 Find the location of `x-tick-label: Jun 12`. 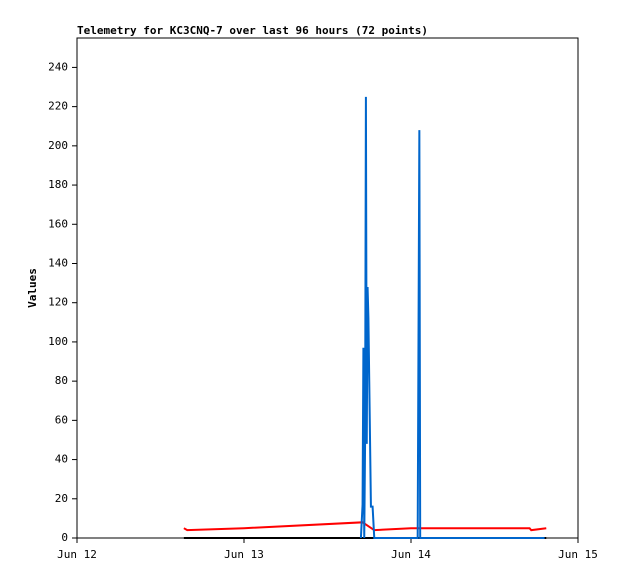

x-tick-label: Jun 12 is located at coordinates (77, 554).